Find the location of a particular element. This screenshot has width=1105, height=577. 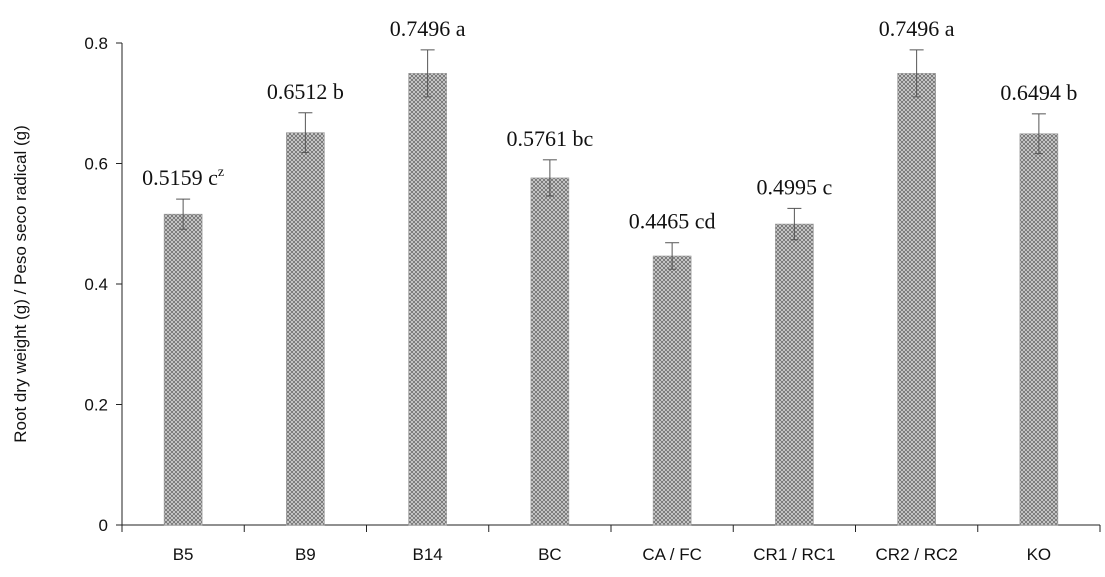

y-tick-label: 0.6 is located at coordinates (96, 164).